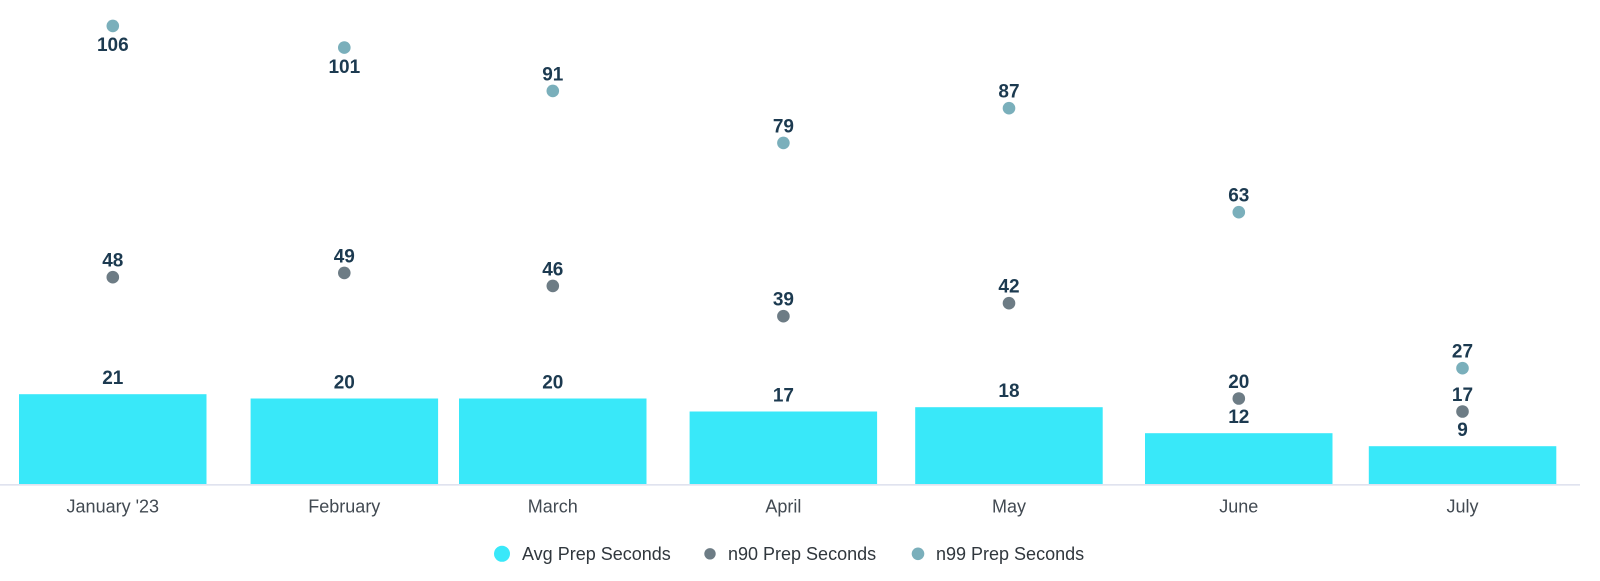  Describe the element at coordinates (1008, 92) in the screenshot. I see `svg-text: 87` at that location.